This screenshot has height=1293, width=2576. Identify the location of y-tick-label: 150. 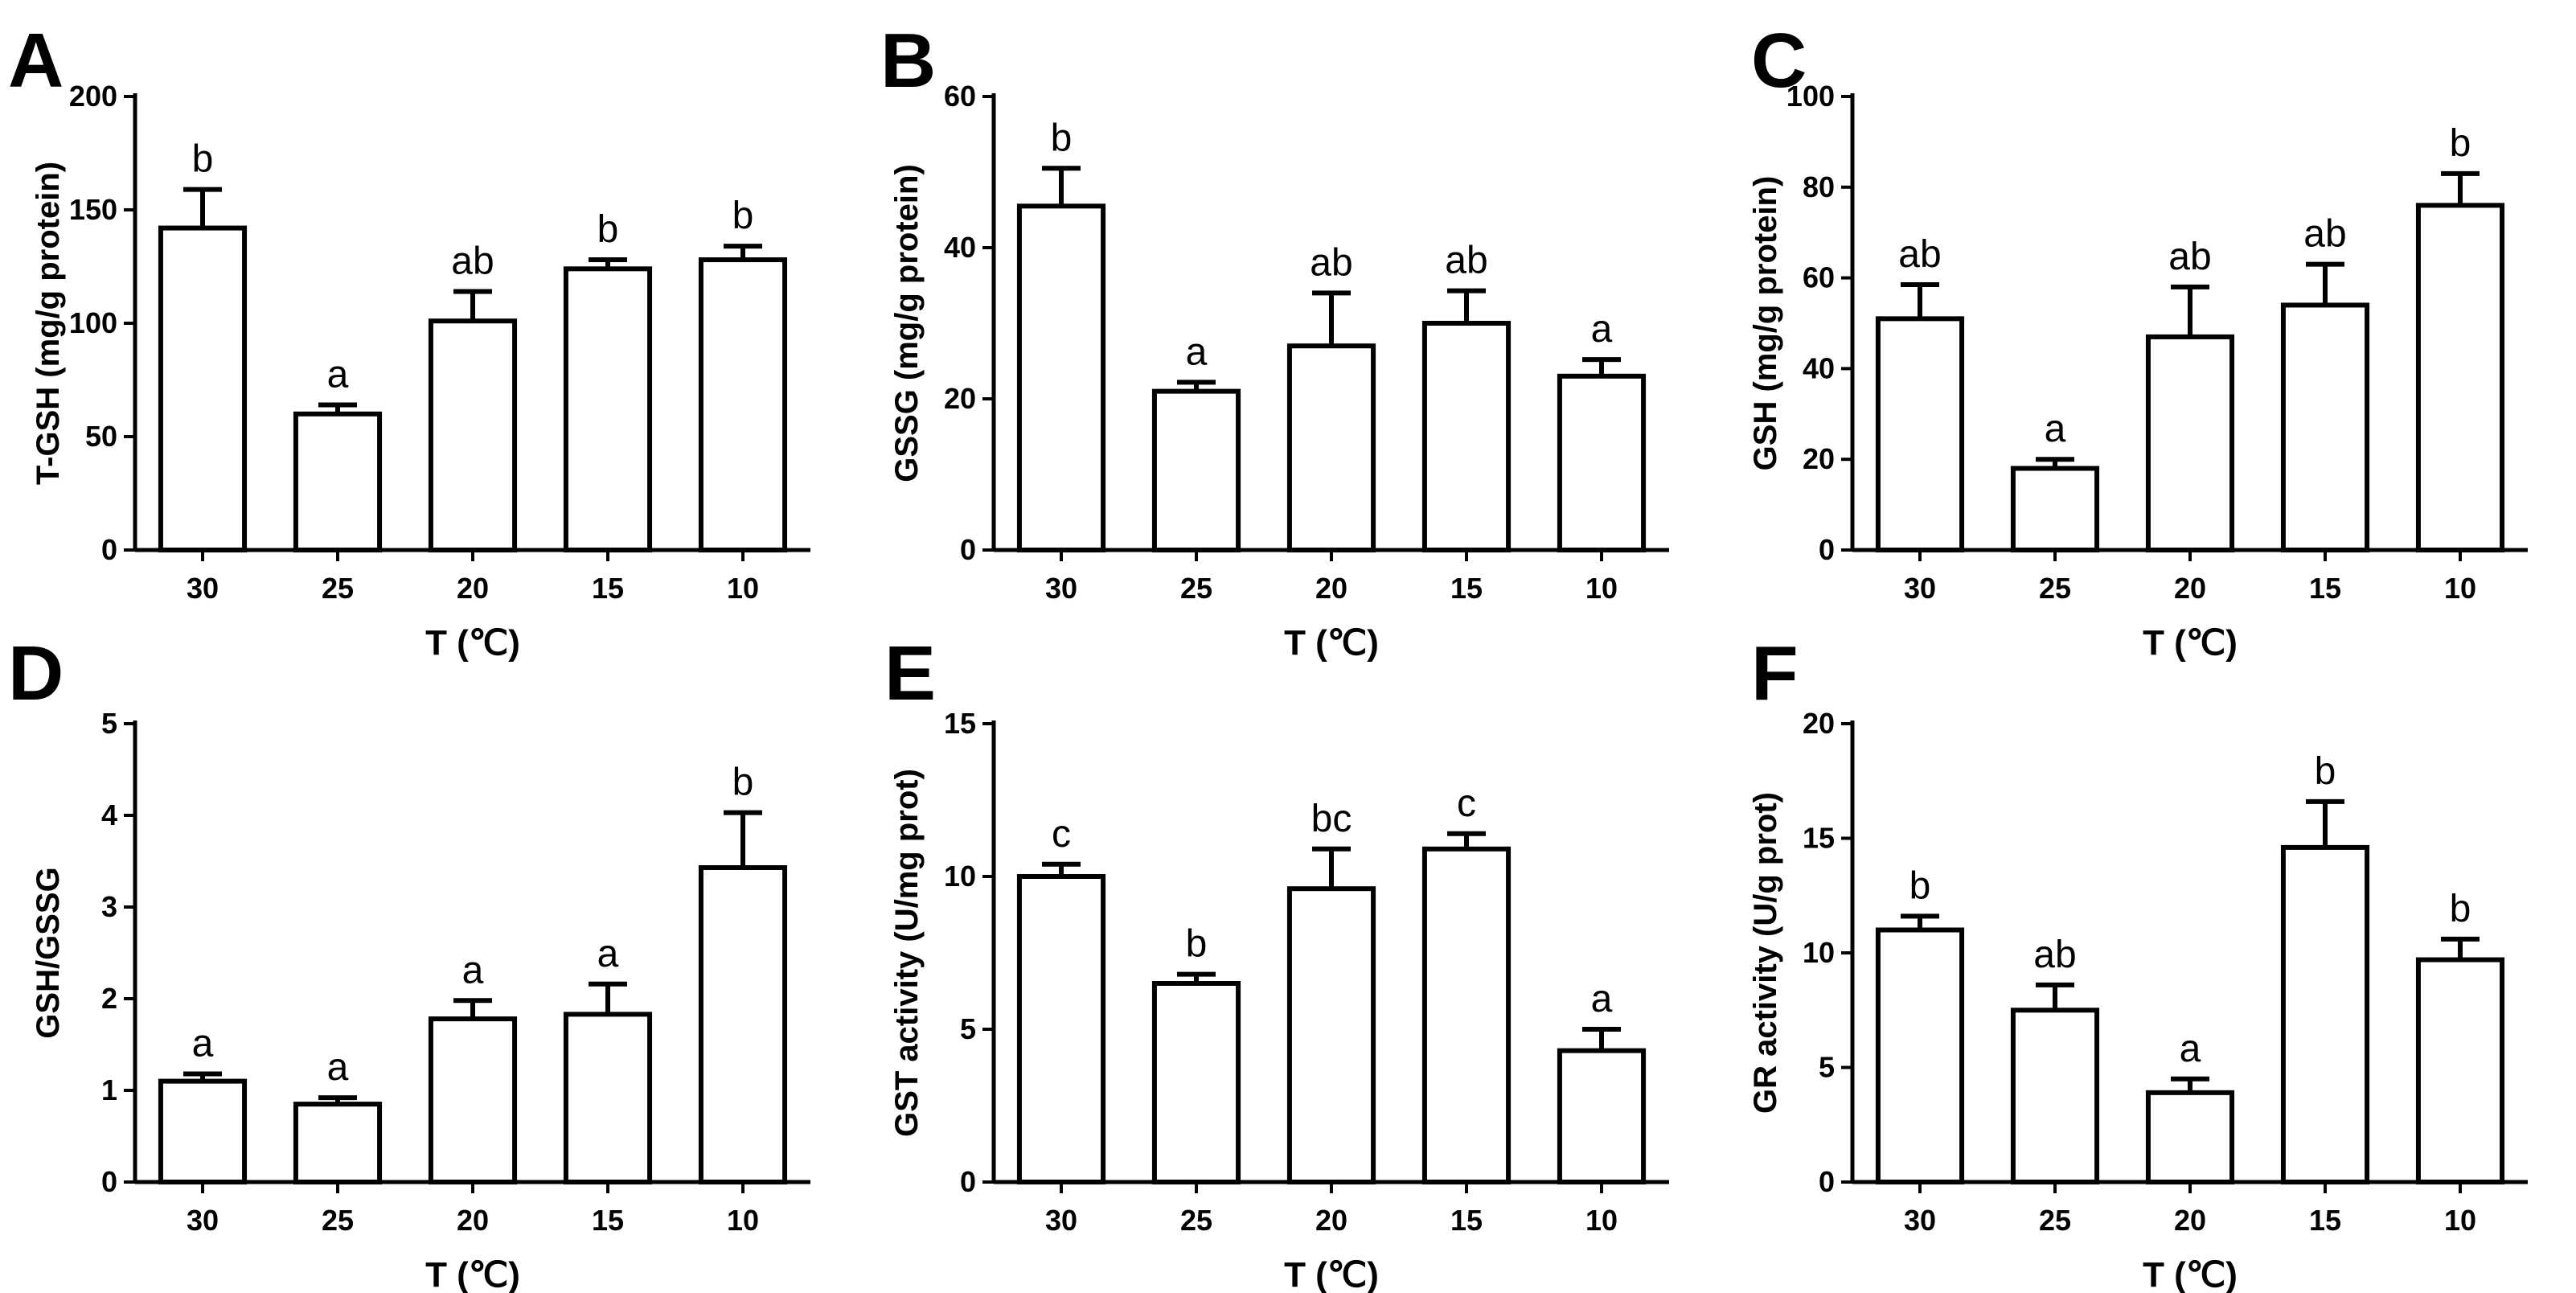
(93, 209).